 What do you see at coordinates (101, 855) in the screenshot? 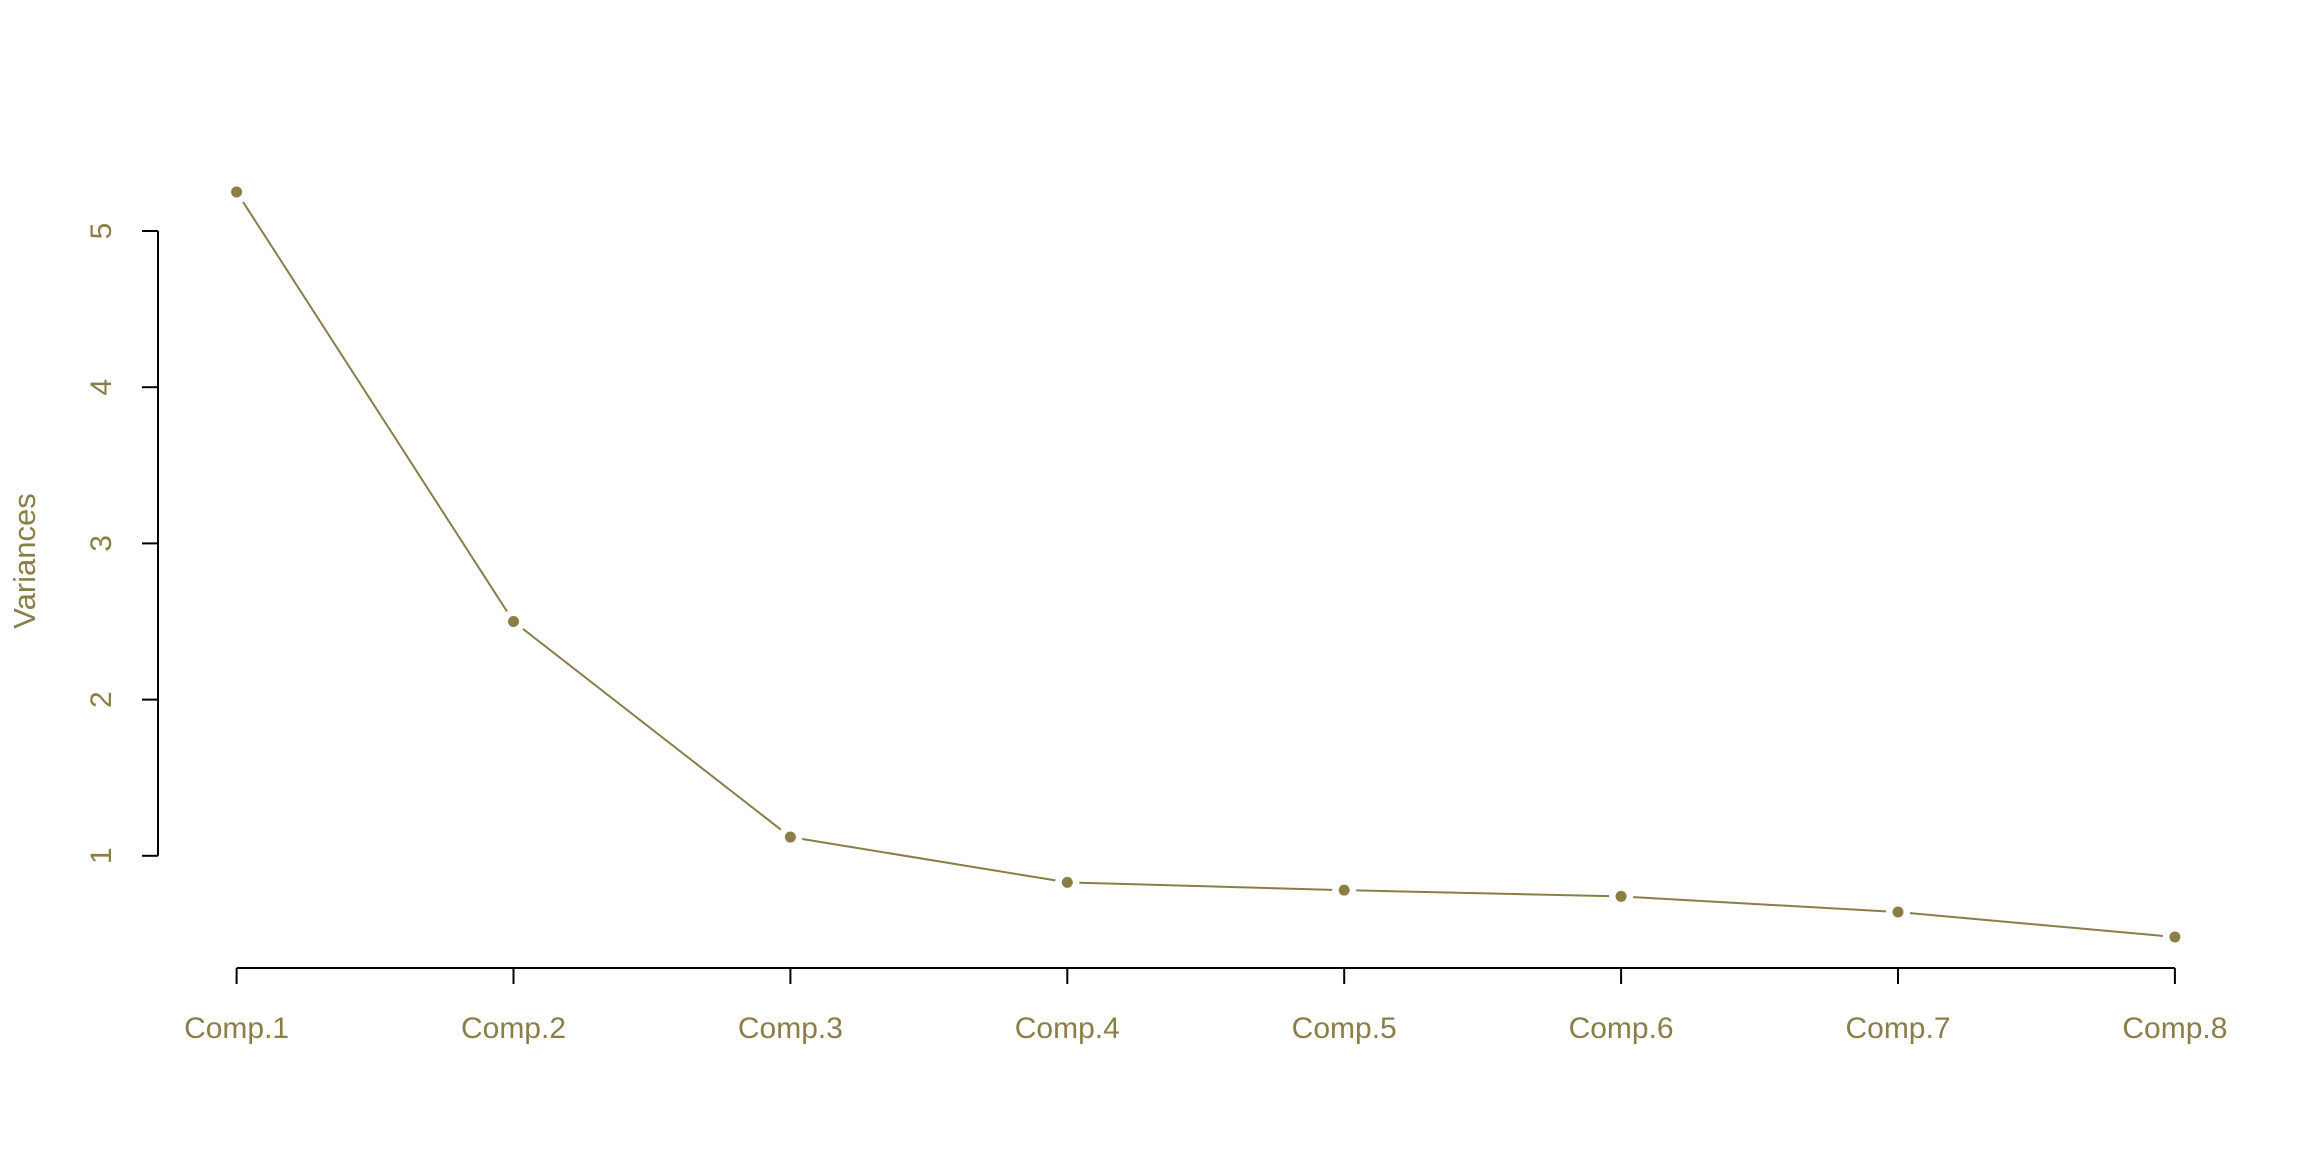
I see `y-tick-label: 1` at bounding box center [101, 855].